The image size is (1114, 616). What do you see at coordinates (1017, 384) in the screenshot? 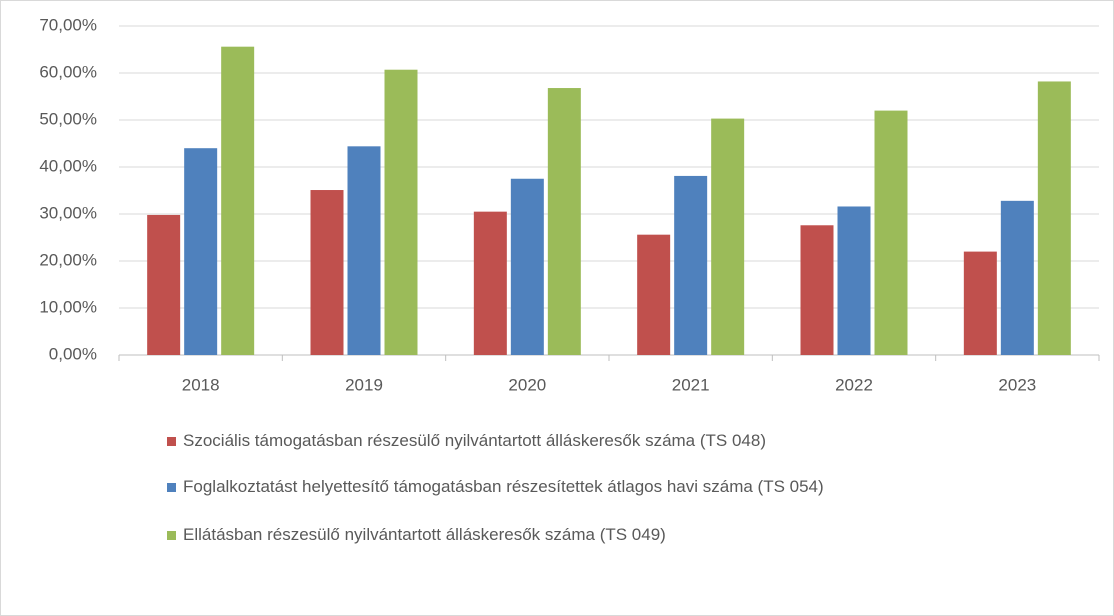
I see `x-tick-label: 2023` at bounding box center [1017, 384].